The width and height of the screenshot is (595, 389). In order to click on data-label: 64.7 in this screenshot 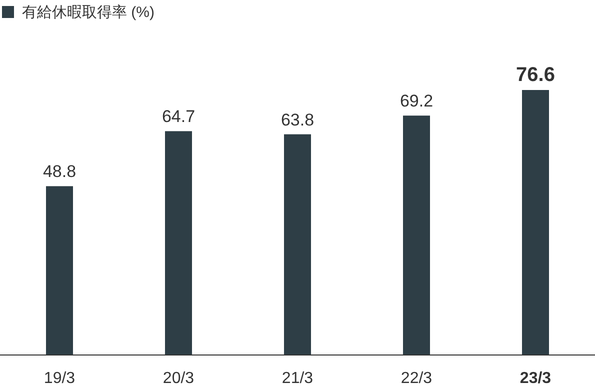, I will do `click(179, 116)`.